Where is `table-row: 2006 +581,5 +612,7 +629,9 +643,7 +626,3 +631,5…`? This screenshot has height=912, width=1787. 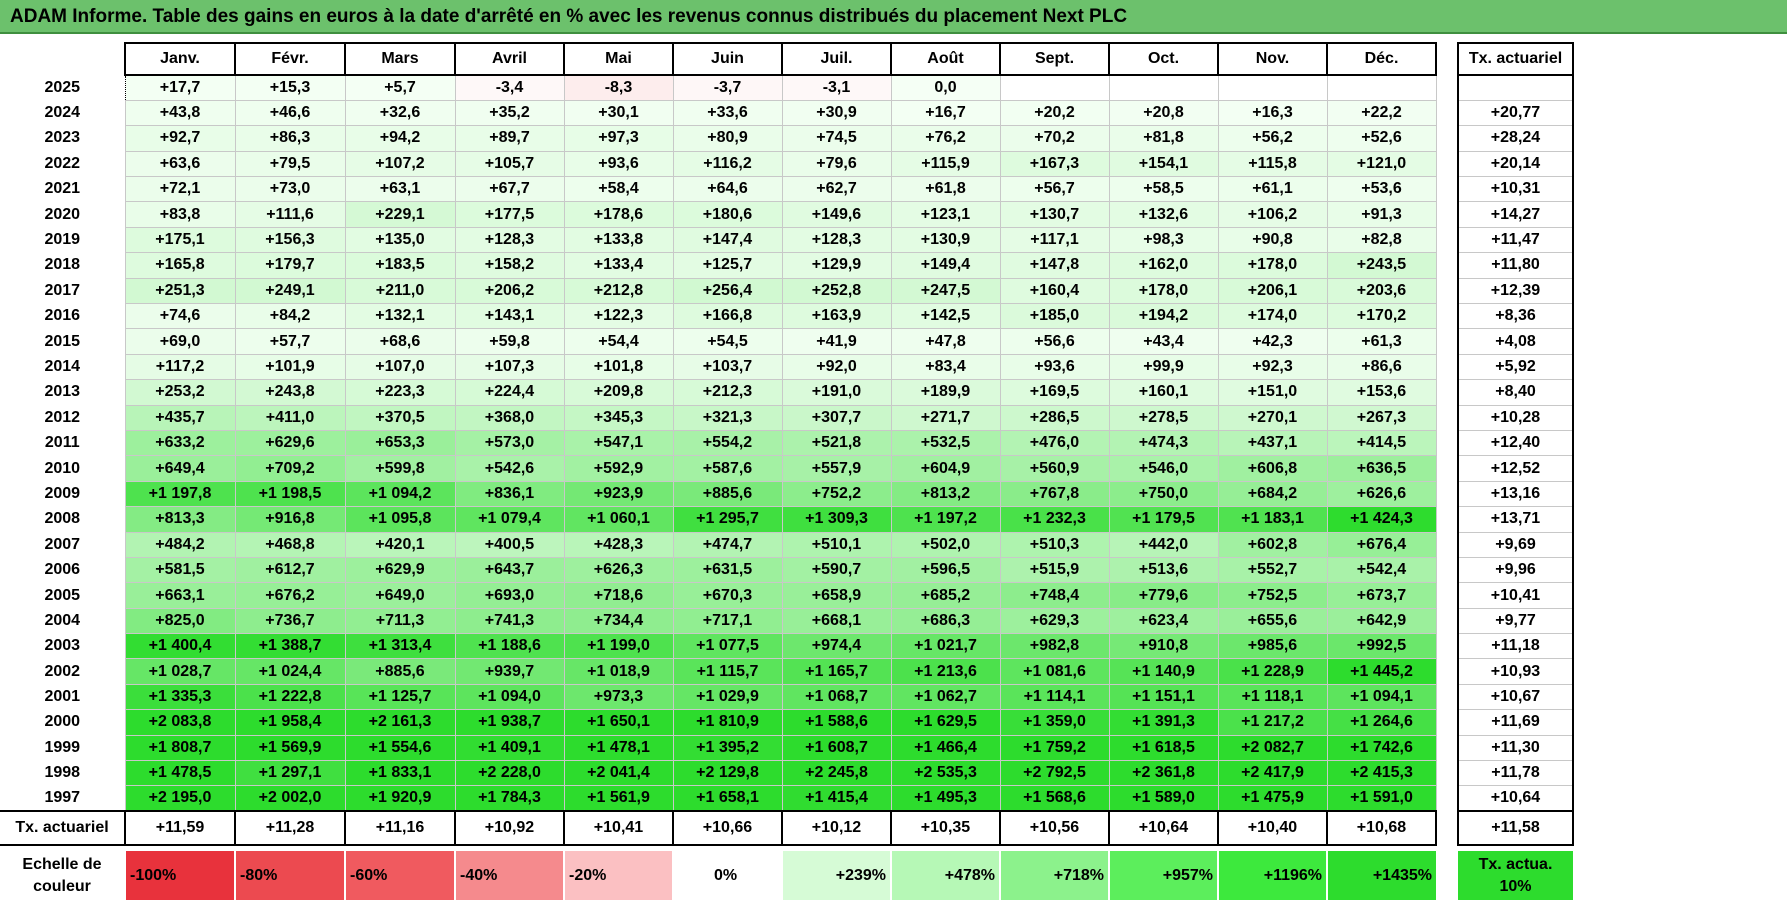 table-row: 2006 +581,5 +612,7 +629,9 +643,7 +626,3 +631,5… is located at coordinates (787, 570).